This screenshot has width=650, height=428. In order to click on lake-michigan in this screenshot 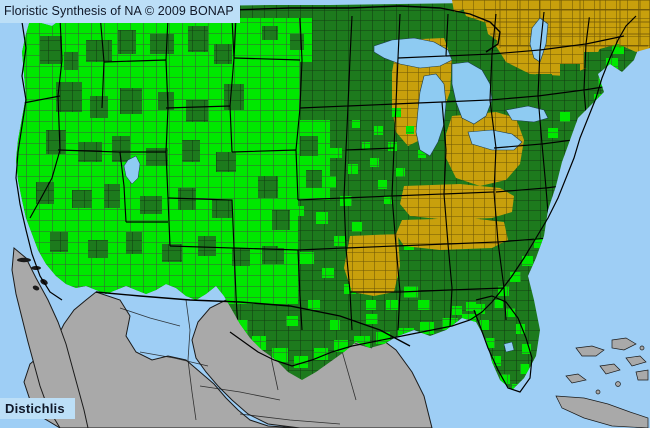, I will do `click(431, 115)`.